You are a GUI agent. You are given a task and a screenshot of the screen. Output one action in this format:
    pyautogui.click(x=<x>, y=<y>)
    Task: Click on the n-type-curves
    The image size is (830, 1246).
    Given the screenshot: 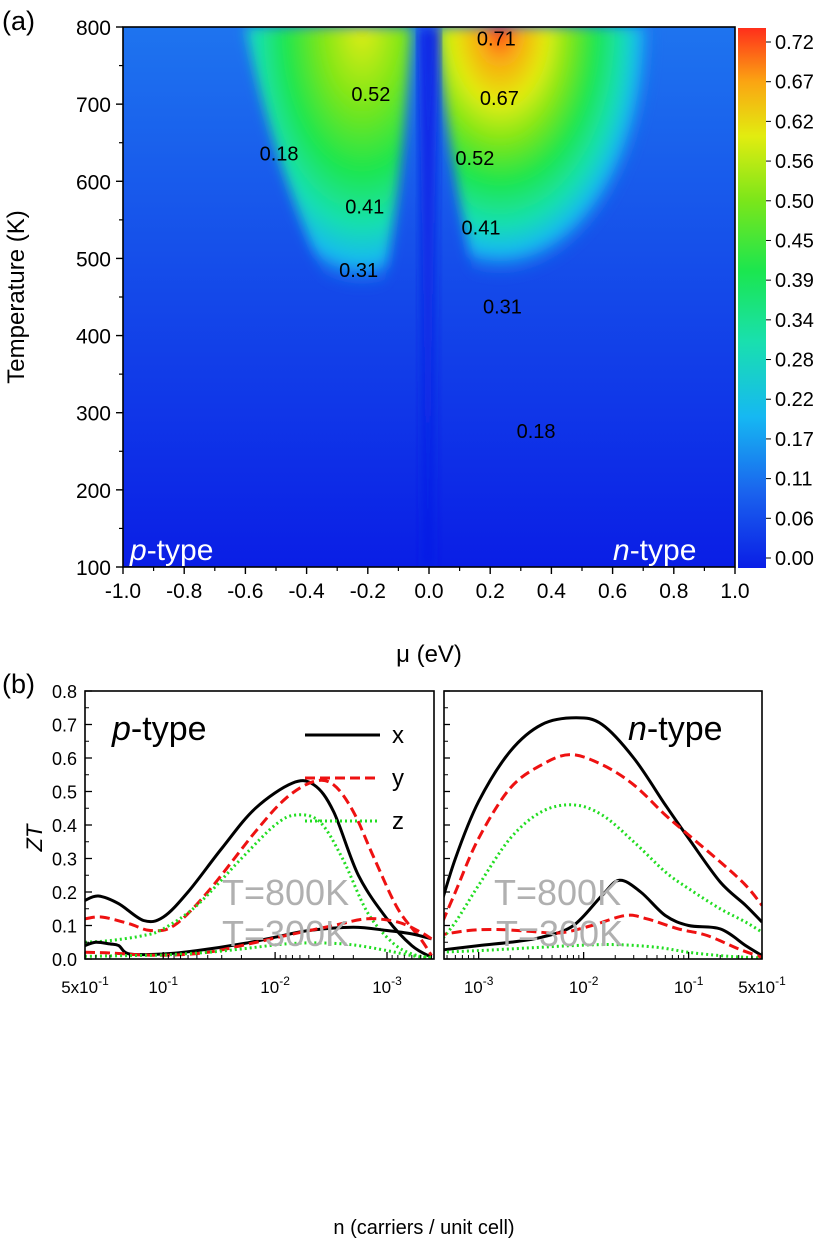 What is the action you would take?
    pyautogui.click(x=603, y=837)
    